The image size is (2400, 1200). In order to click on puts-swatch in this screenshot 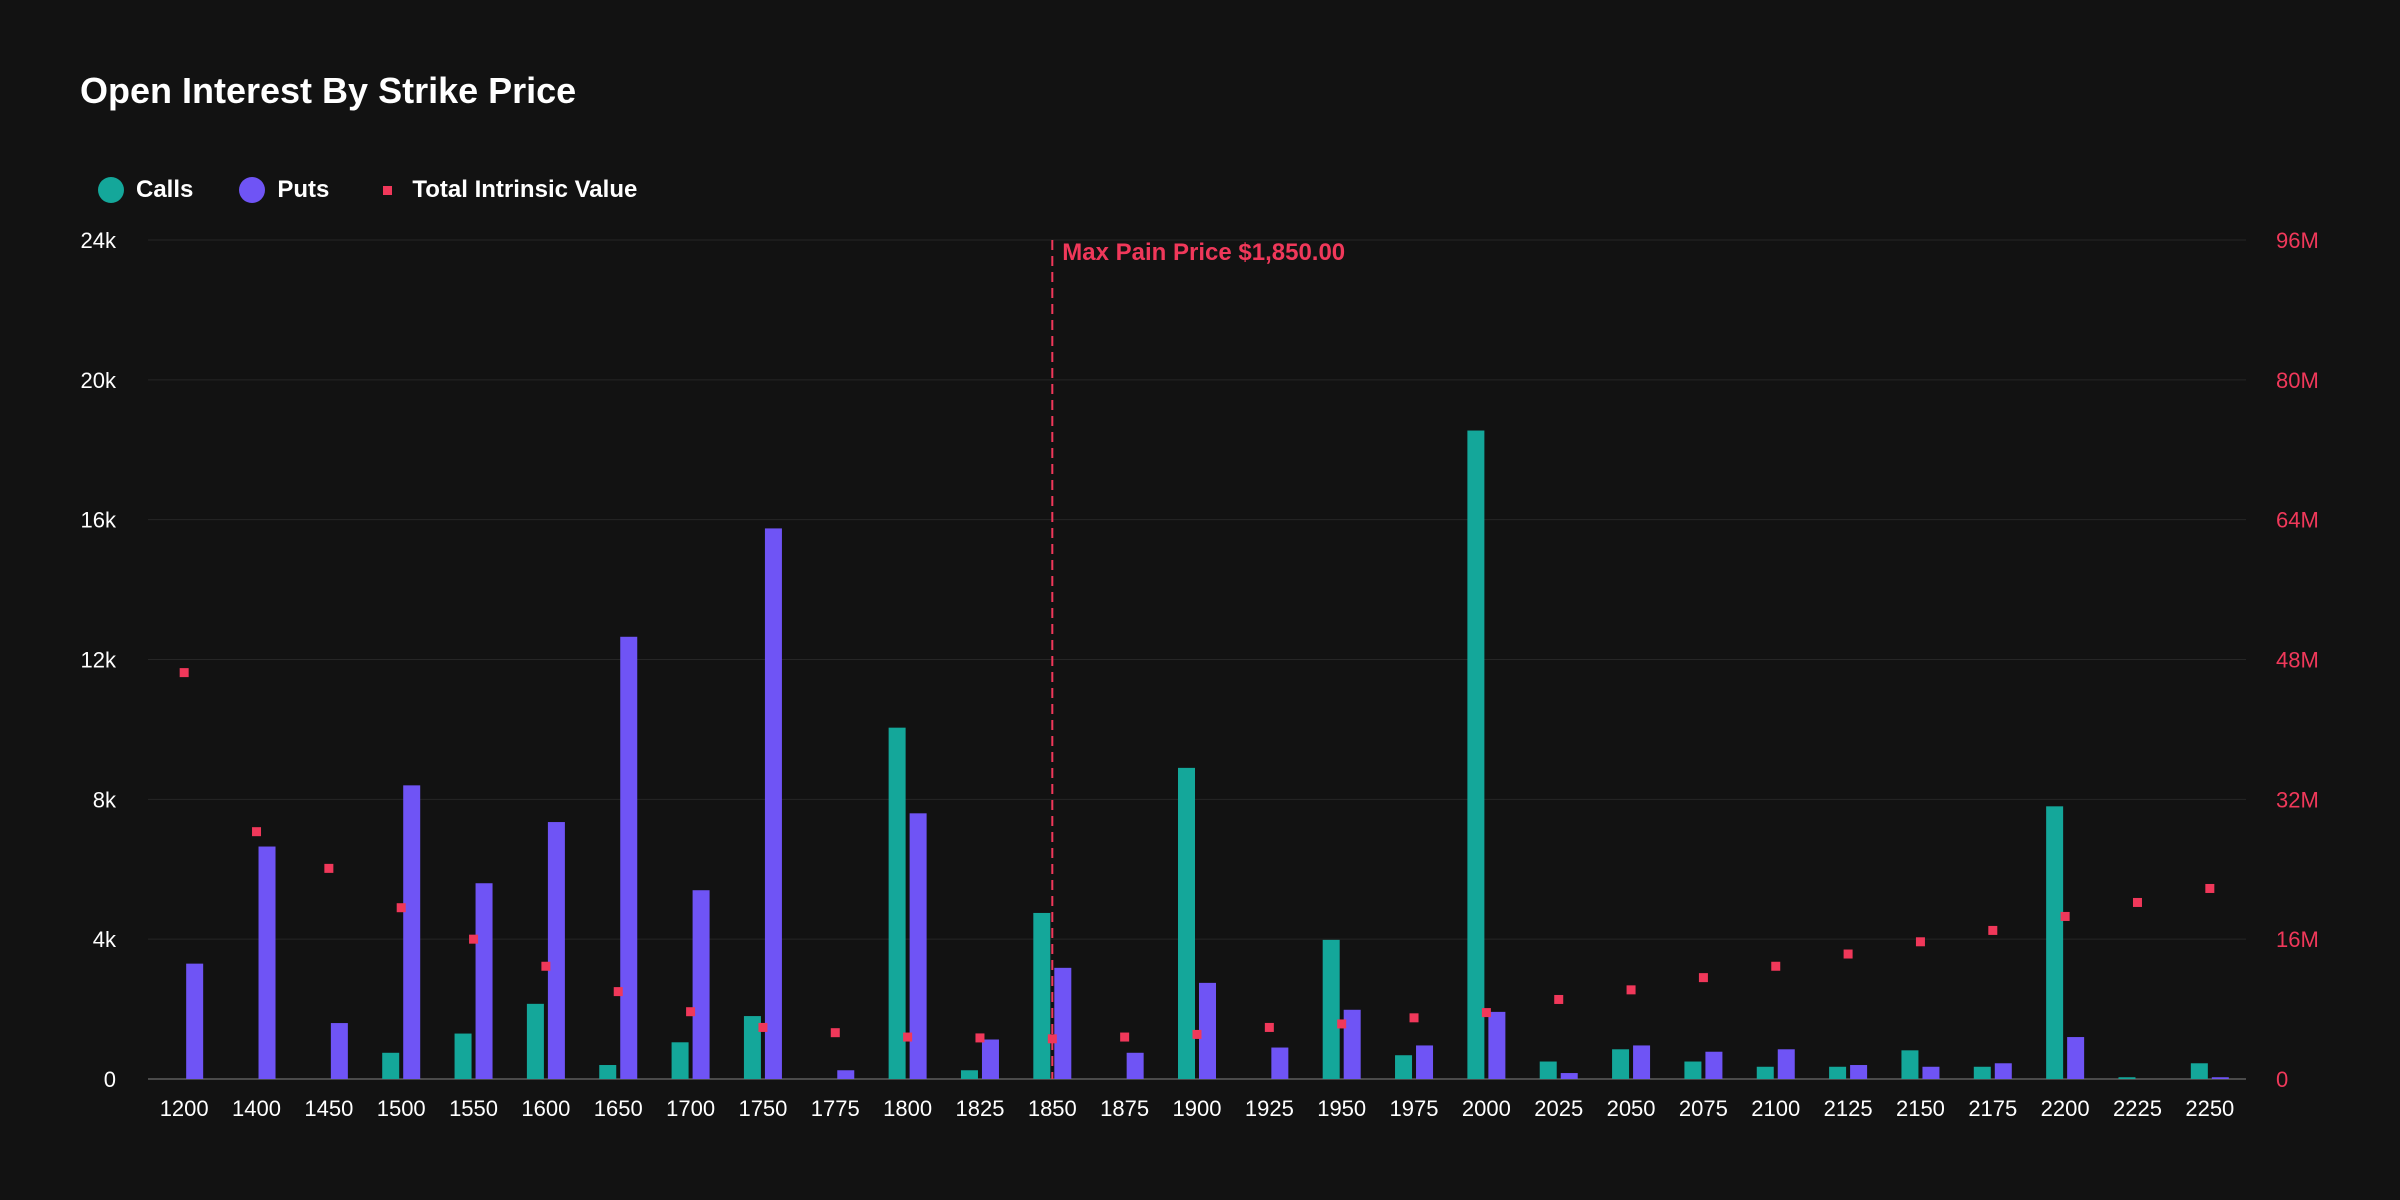, I will do `click(252, 190)`.